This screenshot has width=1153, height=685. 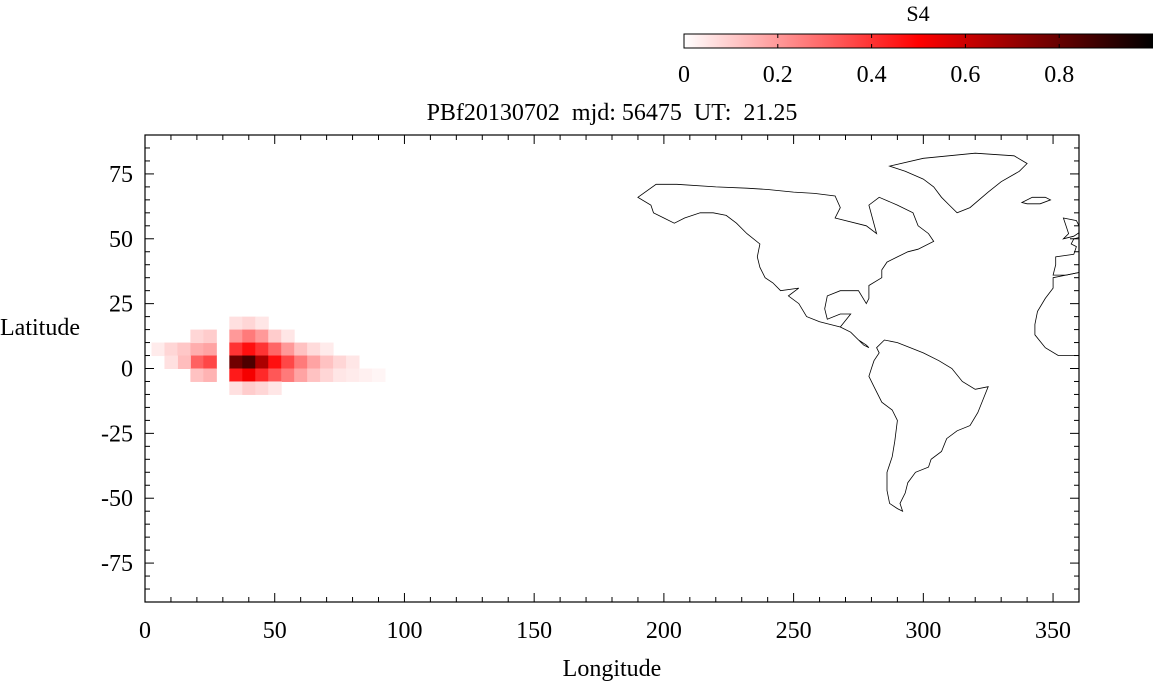 I want to click on y-tick-label: 50, so click(x=121, y=240).